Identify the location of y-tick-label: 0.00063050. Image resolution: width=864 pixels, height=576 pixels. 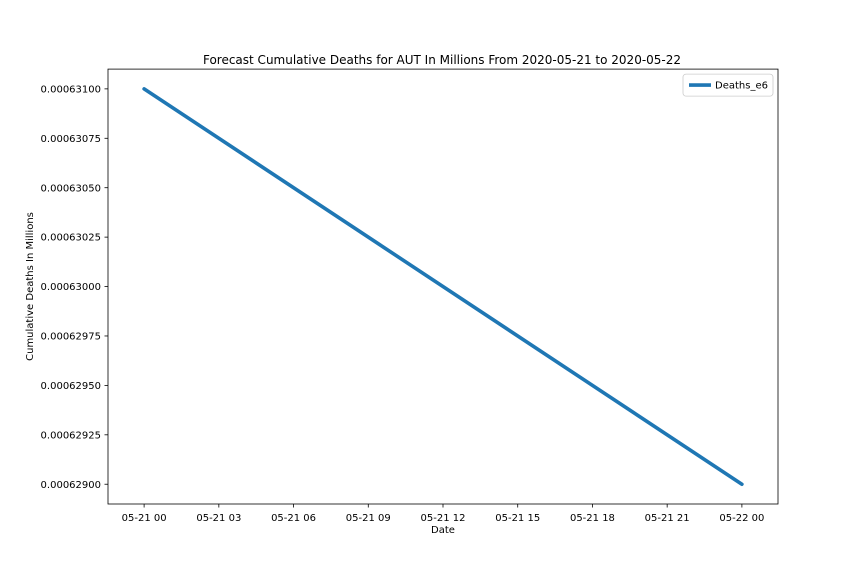
(71, 188).